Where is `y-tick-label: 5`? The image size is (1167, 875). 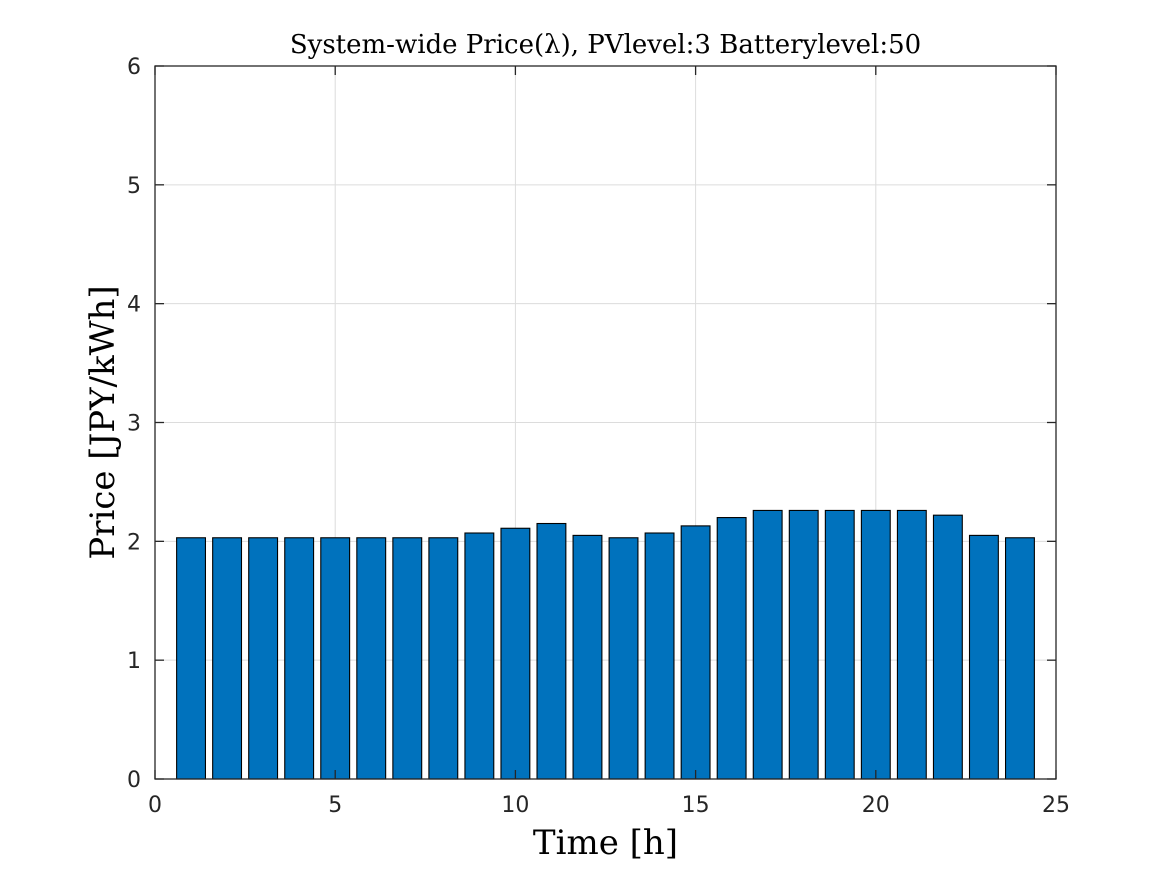
y-tick-label: 5 is located at coordinates (134, 186).